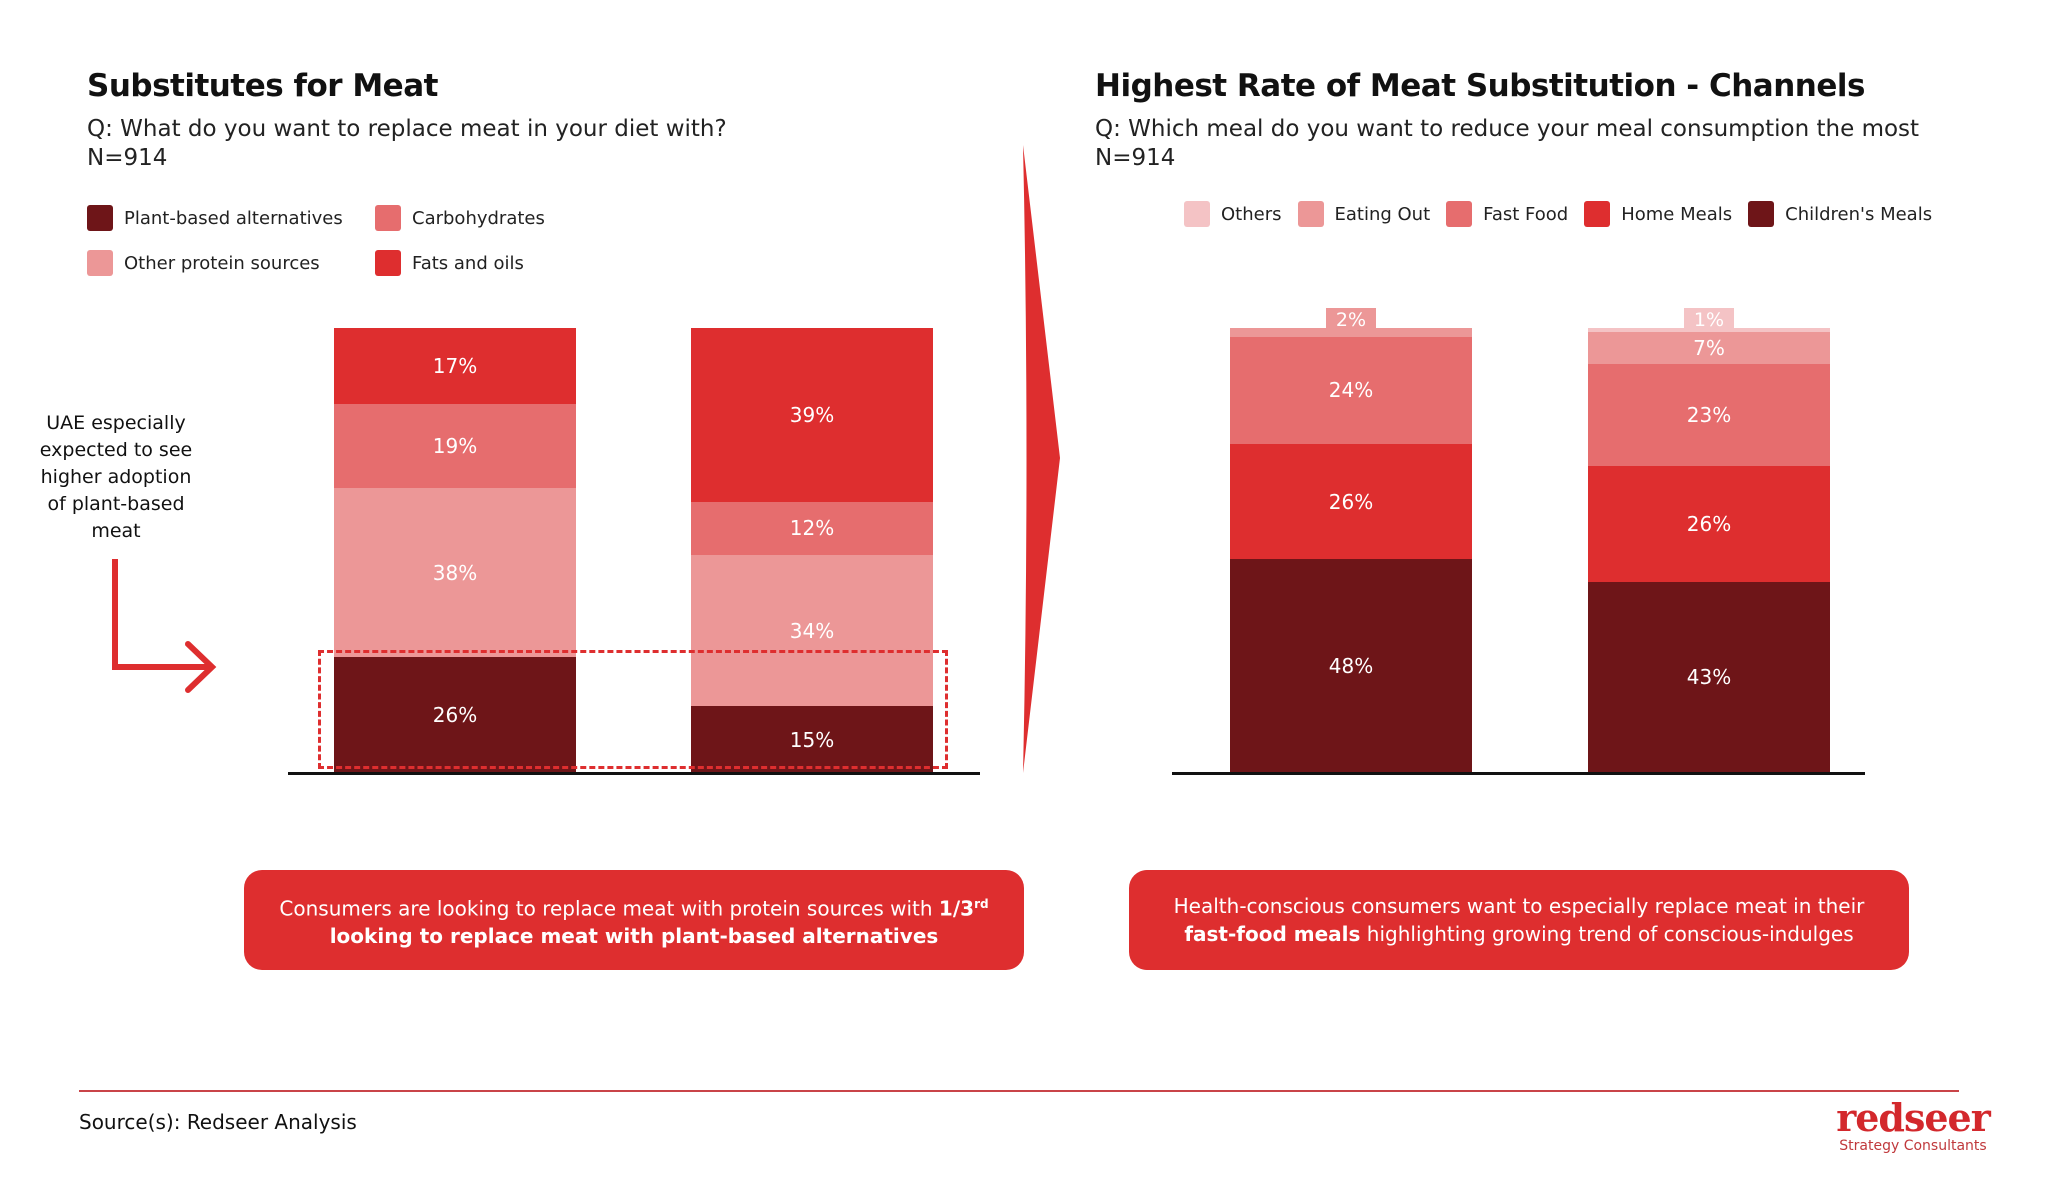 Image resolution: width=2048 pixels, height=1179 pixels. Describe the element at coordinates (1677, 214) in the screenshot. I see `legend-label: Home Meals` at that location.